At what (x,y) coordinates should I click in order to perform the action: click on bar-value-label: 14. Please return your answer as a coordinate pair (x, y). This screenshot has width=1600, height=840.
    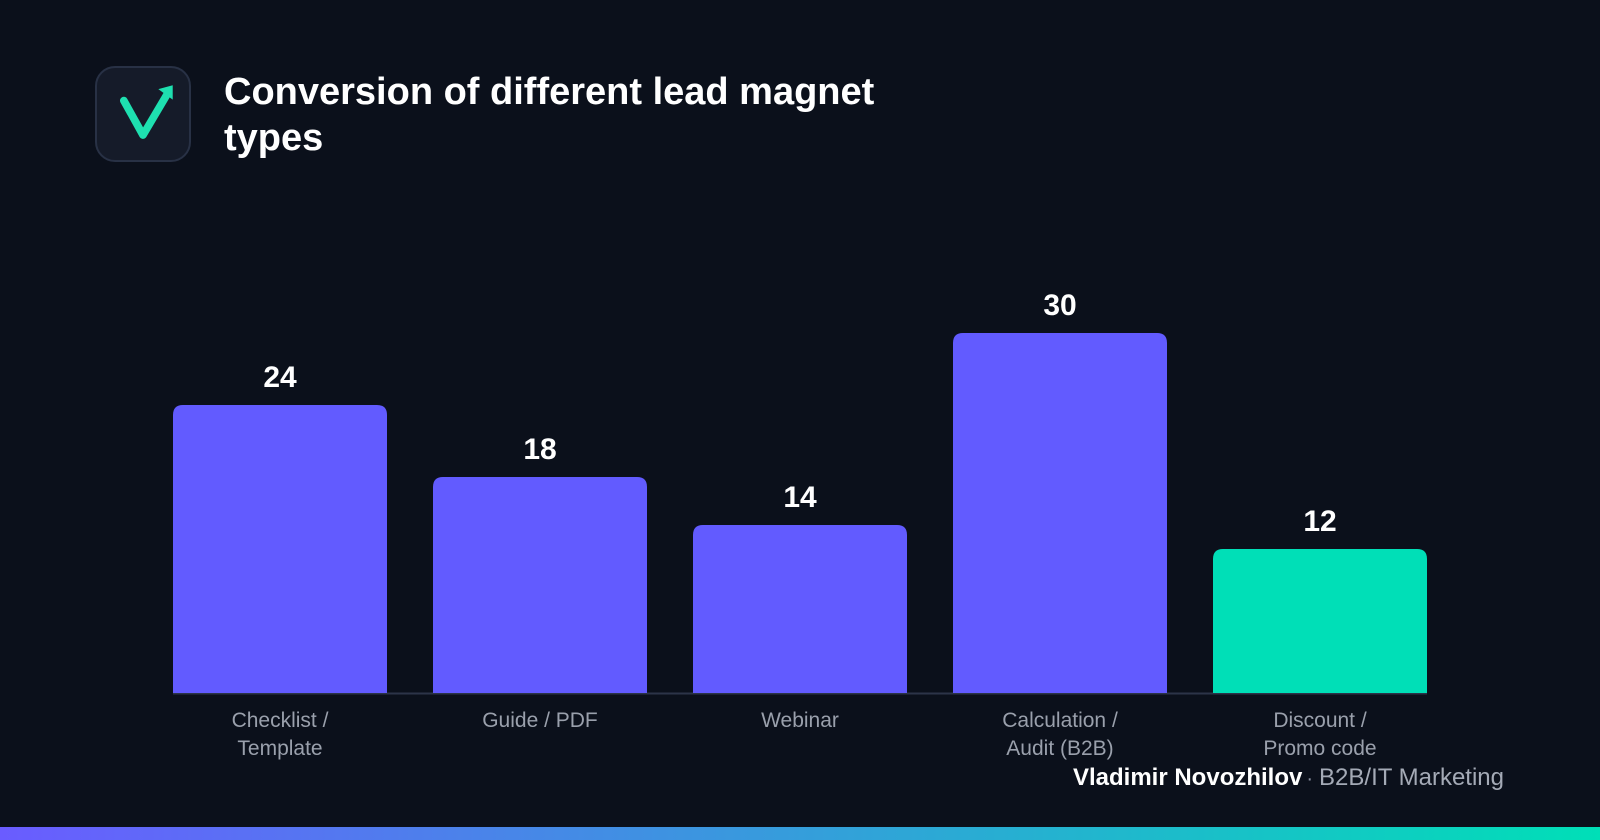
    Looking at the image, I should click on (800, 497).